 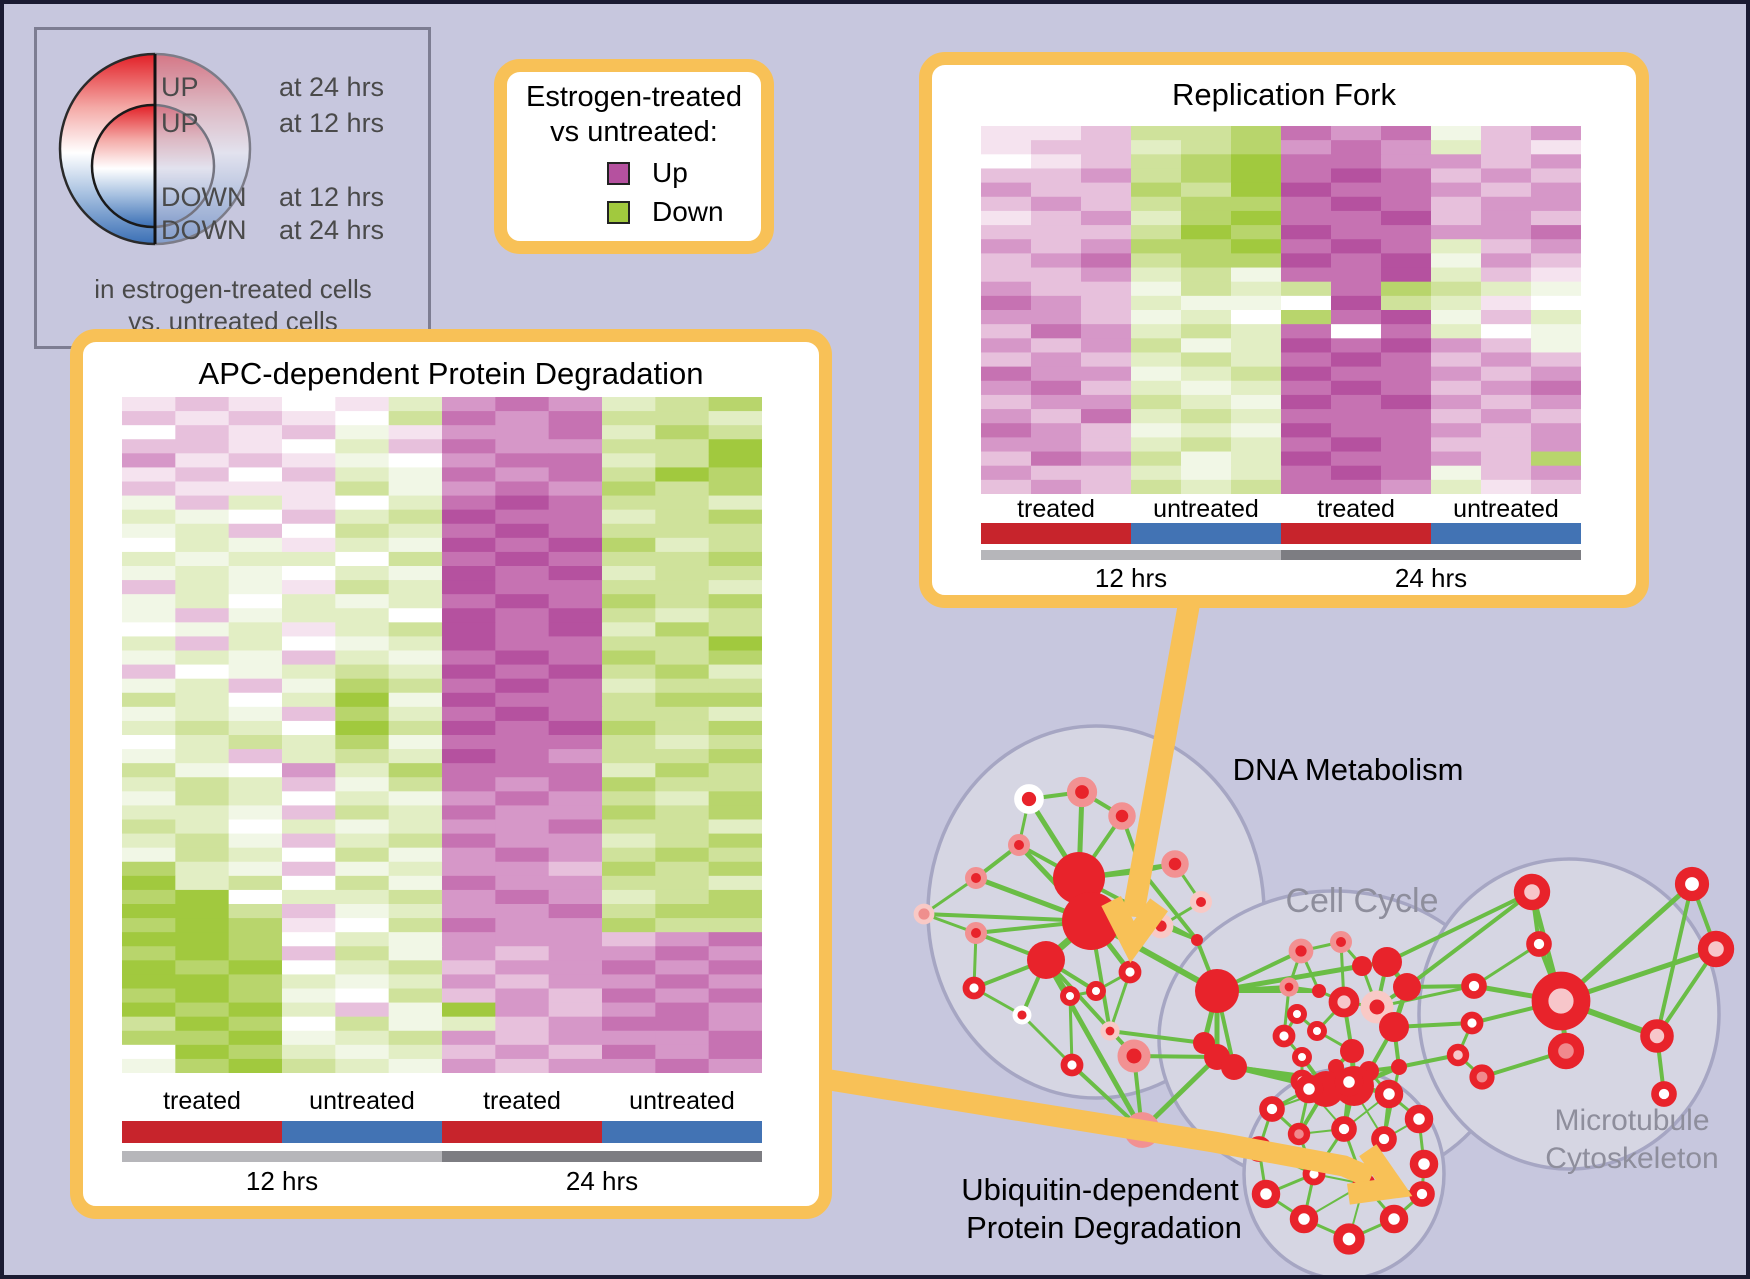 What do you see at coordinates (670, 172) in the screenshot?
I see `up-label: Up` at bounding box center [670, 172].